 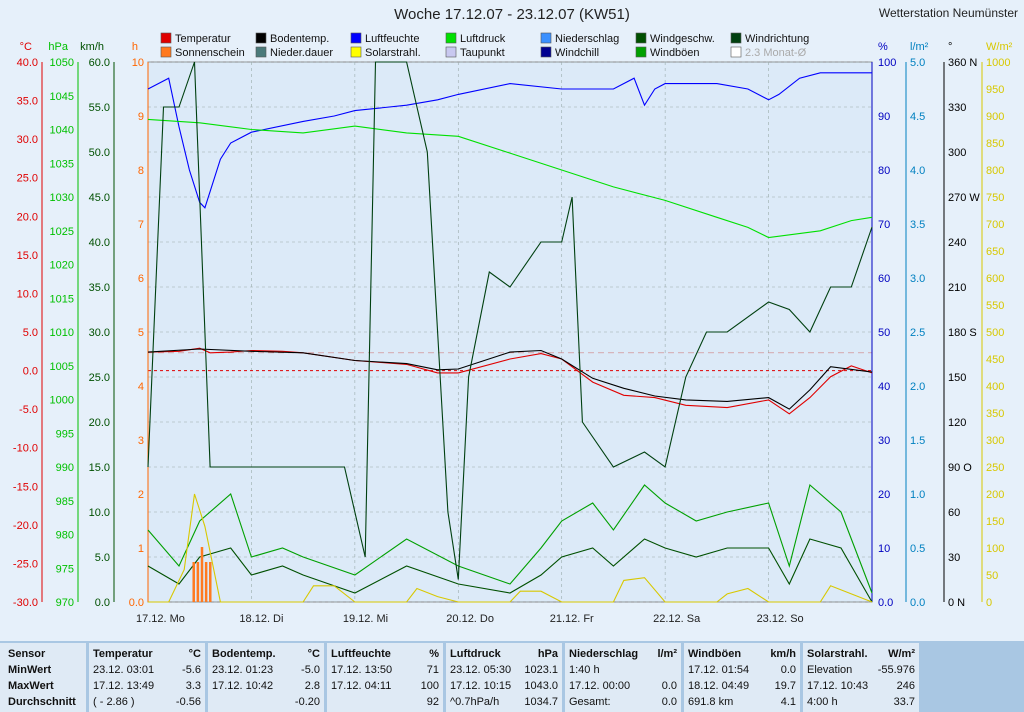 What do you see at coordinates (198, 582) in the screenshot?
I see `sunshine-bar` at bounding box center [198, 582].